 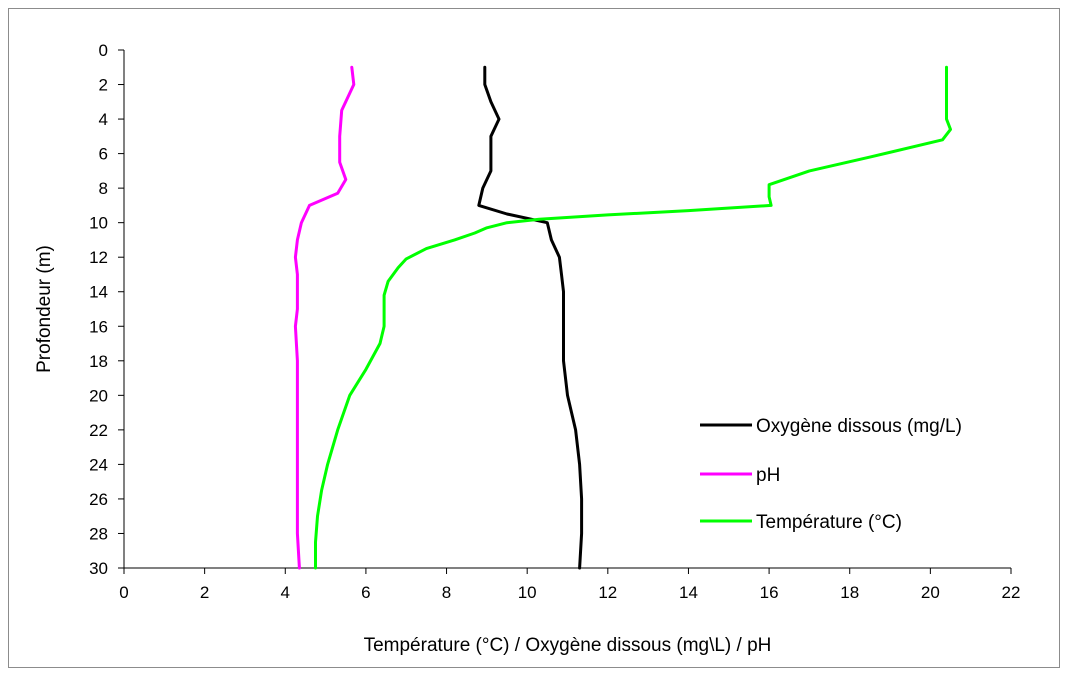 I want to click on x-axis-ticks: 0 2 4 6 8 10 12 14 16 18 20 22, so click(x=569, y=585).